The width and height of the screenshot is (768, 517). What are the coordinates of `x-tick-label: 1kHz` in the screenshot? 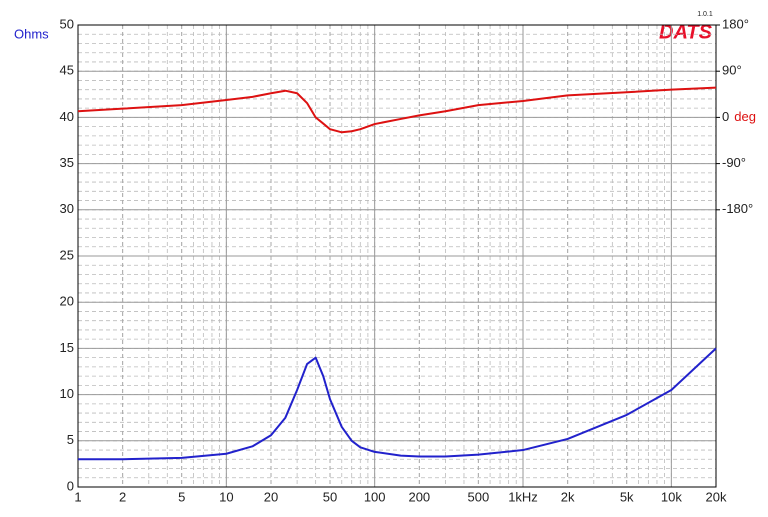 It's located at (523, 496).